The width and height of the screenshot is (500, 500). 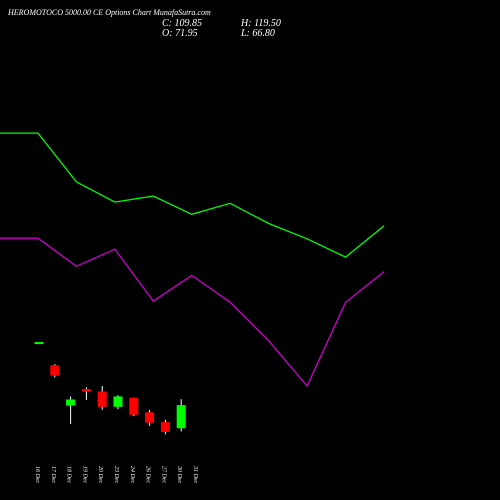 I want to click on candle-23-dec, so click(x=118, y=402).